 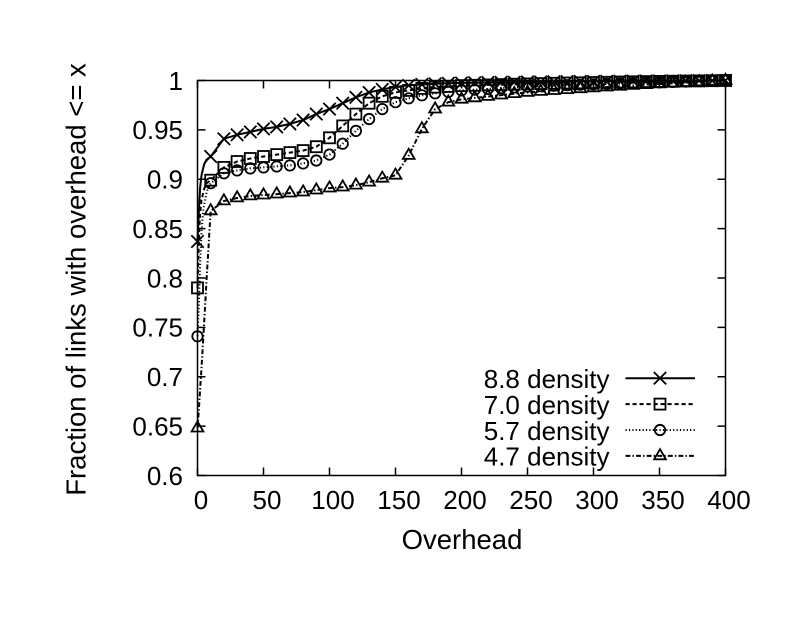 I want to click on svg-text: 0.85, so click(x=157, y=229).